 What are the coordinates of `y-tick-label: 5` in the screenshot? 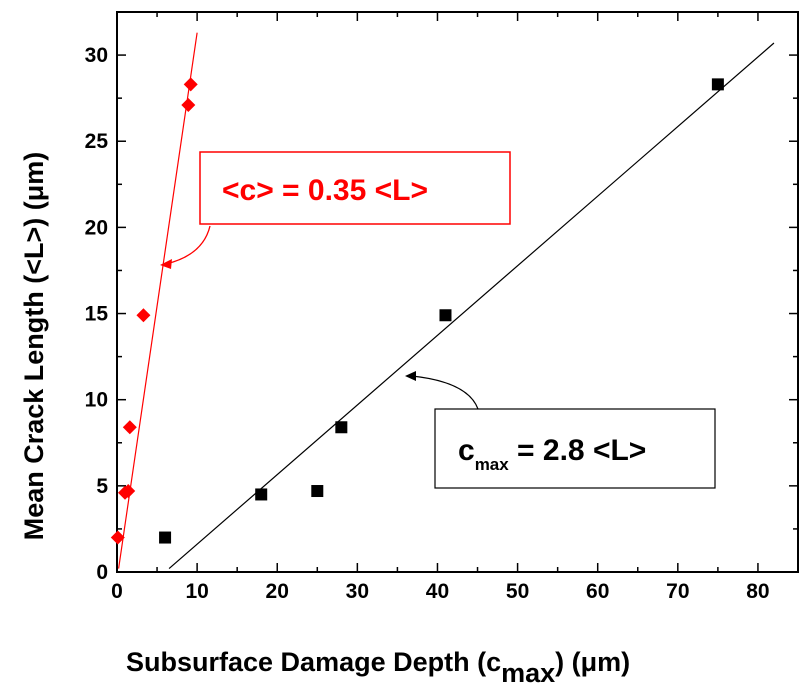 It's located at (102, 486).